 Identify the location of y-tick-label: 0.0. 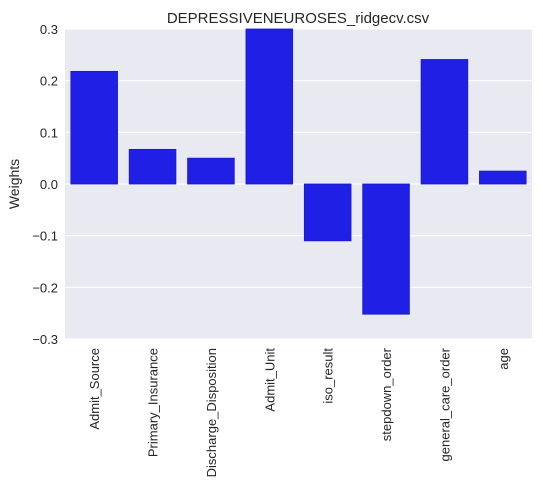
(49, 184).